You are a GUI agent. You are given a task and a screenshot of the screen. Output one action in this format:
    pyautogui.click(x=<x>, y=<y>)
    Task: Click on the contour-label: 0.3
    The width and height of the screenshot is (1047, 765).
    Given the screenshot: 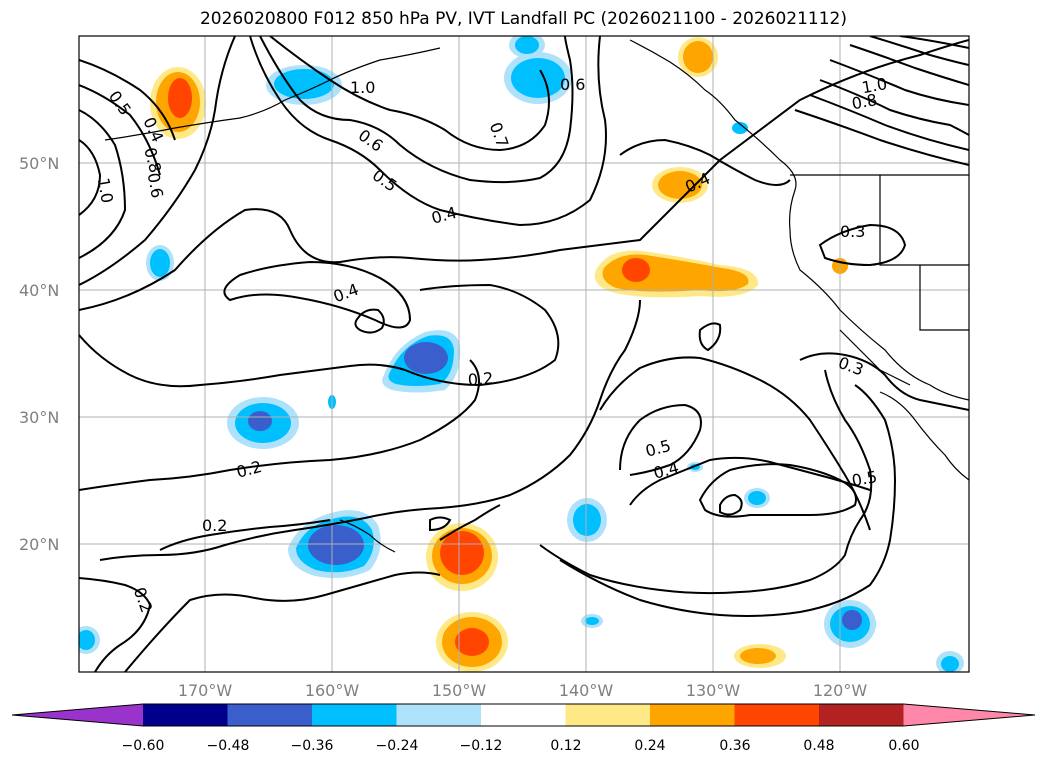 What is the action you would take?
    pyautogui.click(x=852, y=231)
    